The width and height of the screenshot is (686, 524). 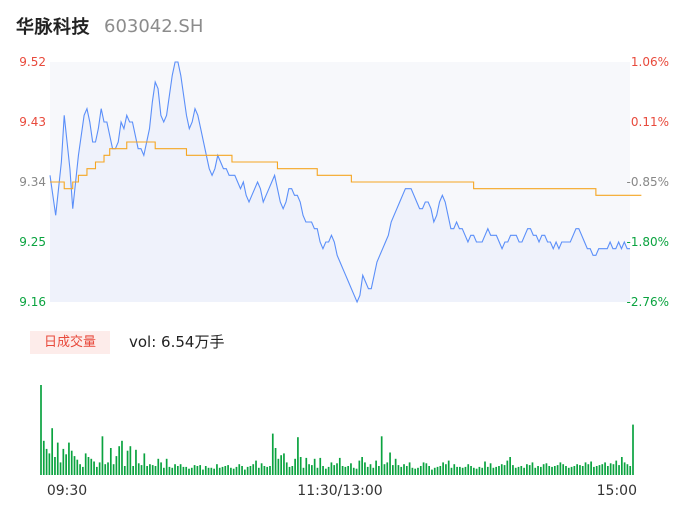 What do you see at coordinates (32, 182) in the screenshot?
I see `y-left-tick: 9.34` at bounding box center [32, 182].